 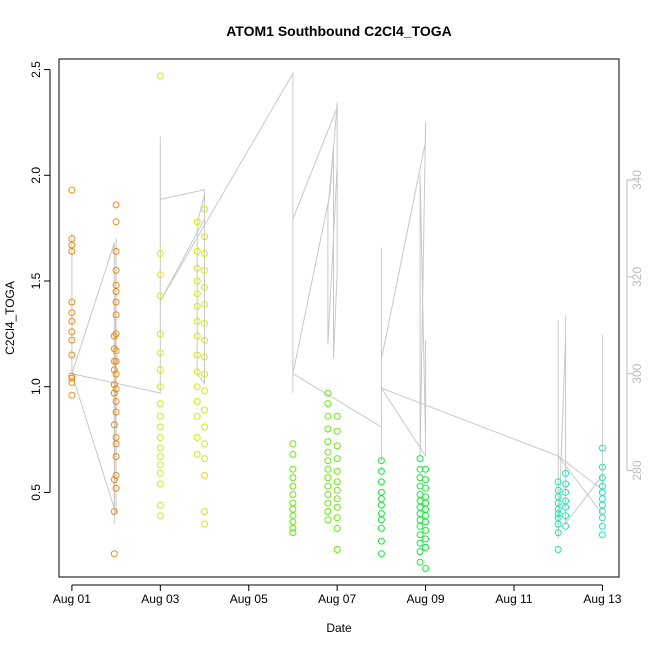 What do you see at coordinates (637, 470) in the screenshot?
I see `y2-tick-label: 280` at bounding box center [637, 470].